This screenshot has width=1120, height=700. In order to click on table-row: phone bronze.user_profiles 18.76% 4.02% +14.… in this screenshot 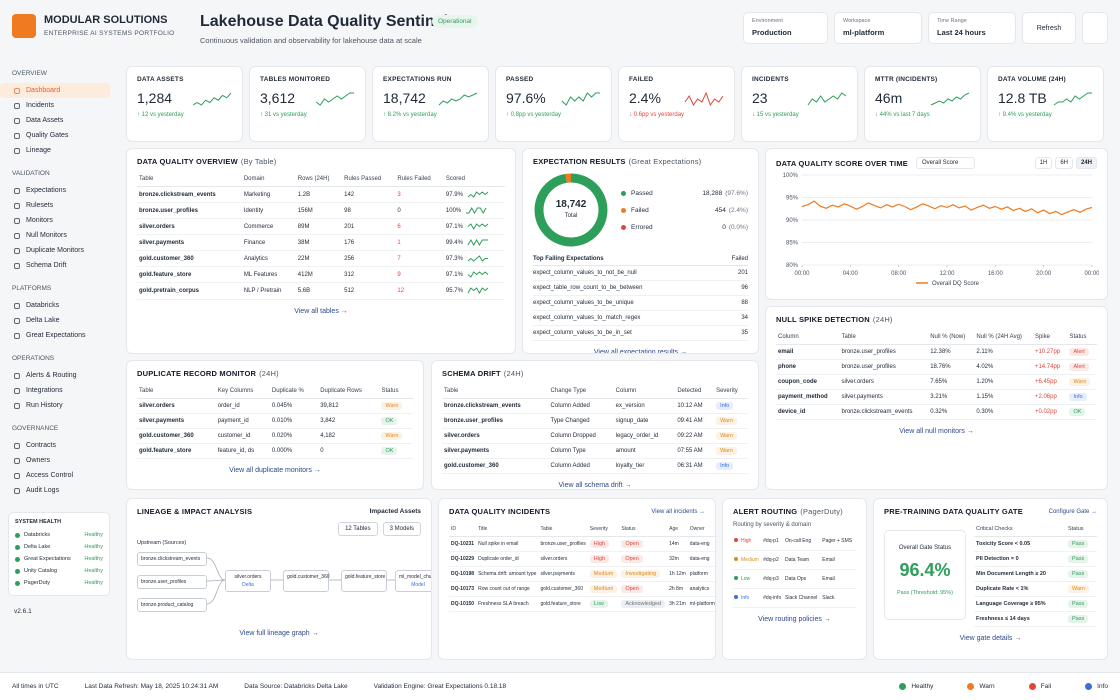, I will do `click(936, 367)`.